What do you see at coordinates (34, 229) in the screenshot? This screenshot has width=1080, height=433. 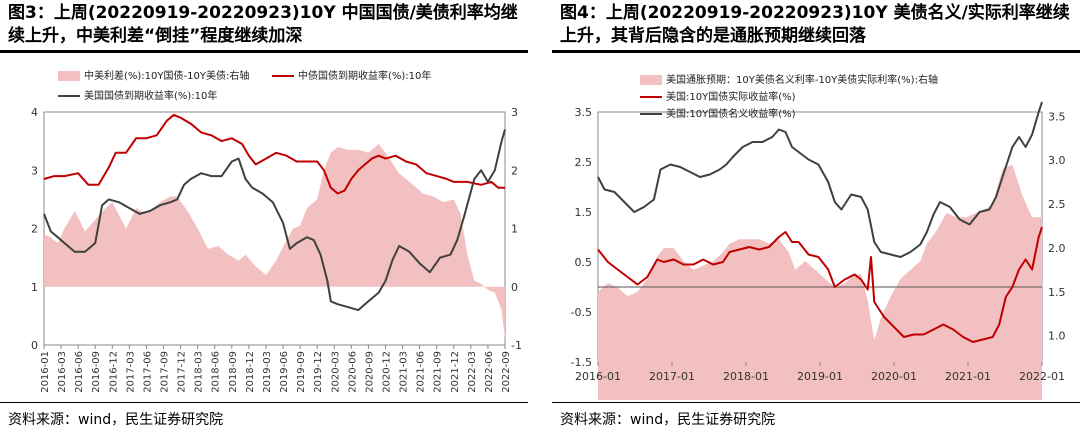 I see `y-left-tick-label: 2` at bounding box center [34, 229].